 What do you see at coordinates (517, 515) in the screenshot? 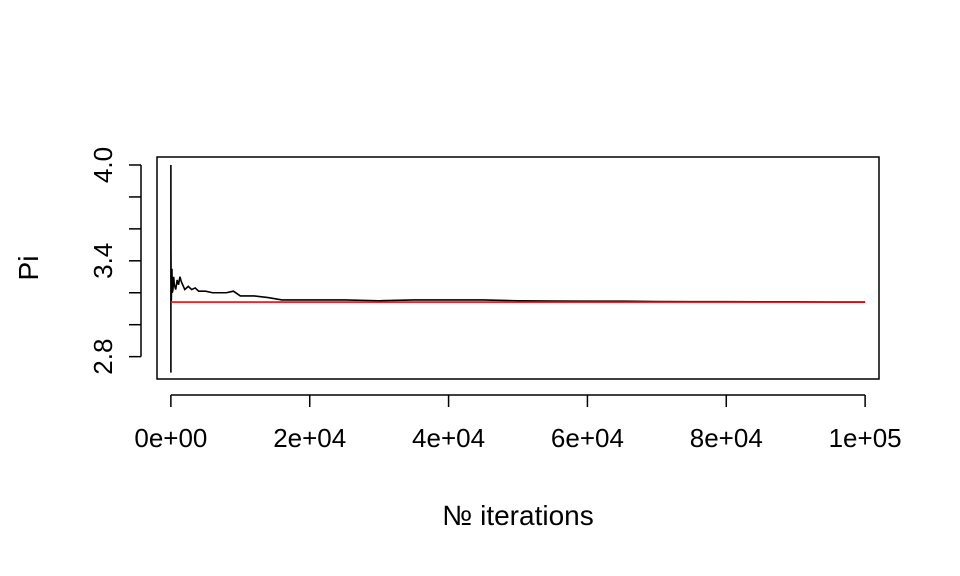
I see `x-axis-label: № iterations` at bounding box center [517, 515].